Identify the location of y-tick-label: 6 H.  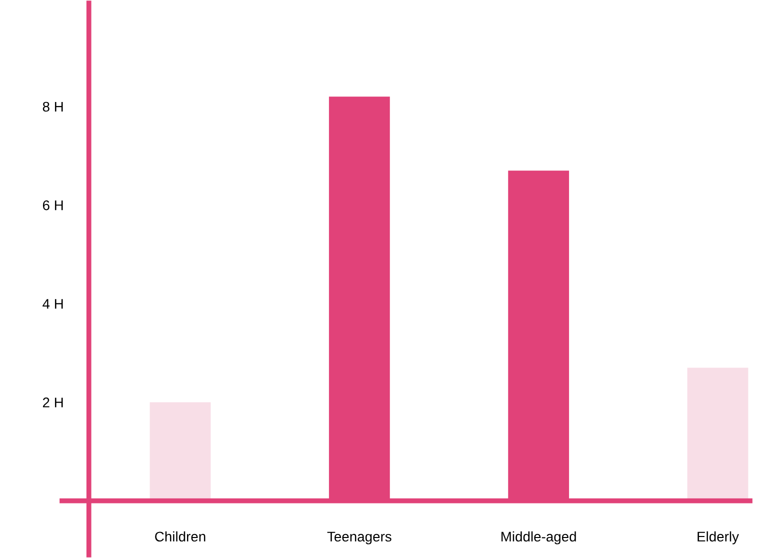
(52, 205).